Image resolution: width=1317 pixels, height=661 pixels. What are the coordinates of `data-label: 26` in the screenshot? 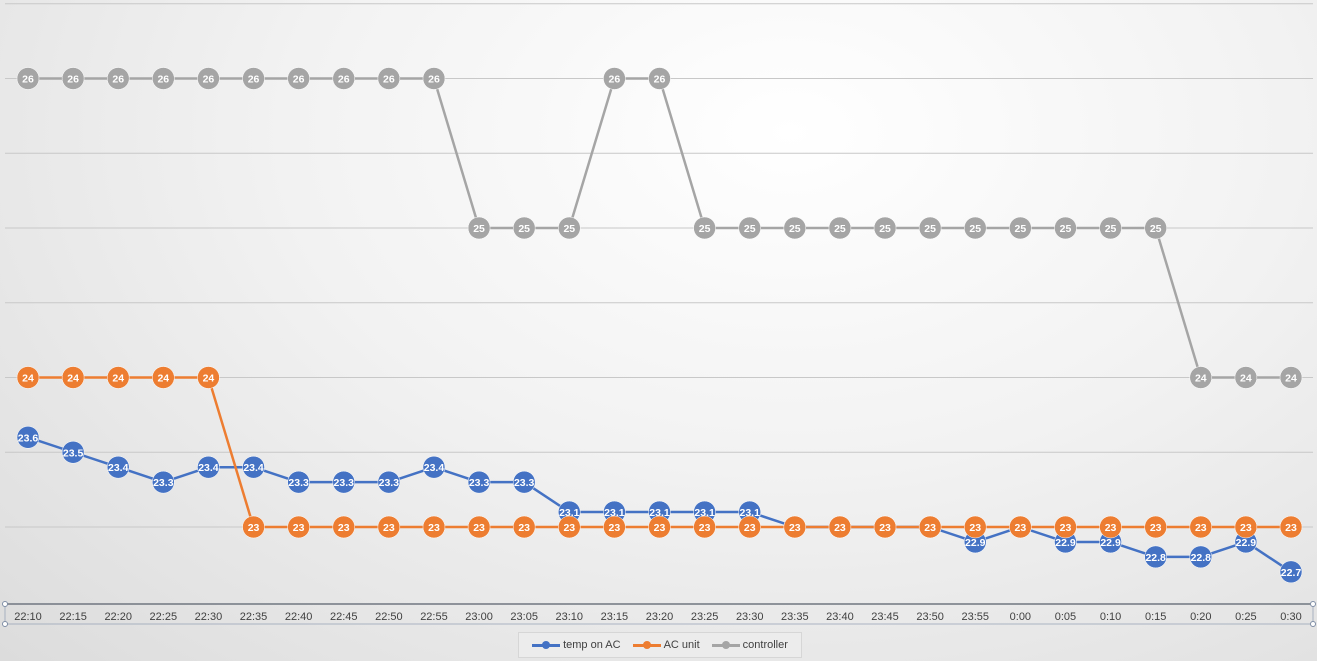 It's located at (344, 80).